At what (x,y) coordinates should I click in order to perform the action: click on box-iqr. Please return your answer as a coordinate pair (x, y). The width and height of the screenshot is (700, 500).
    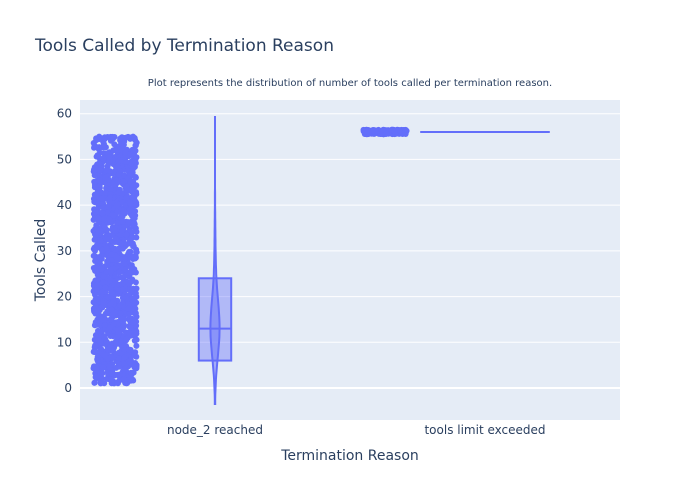
    Looking at the image, I should click on (215, 319).